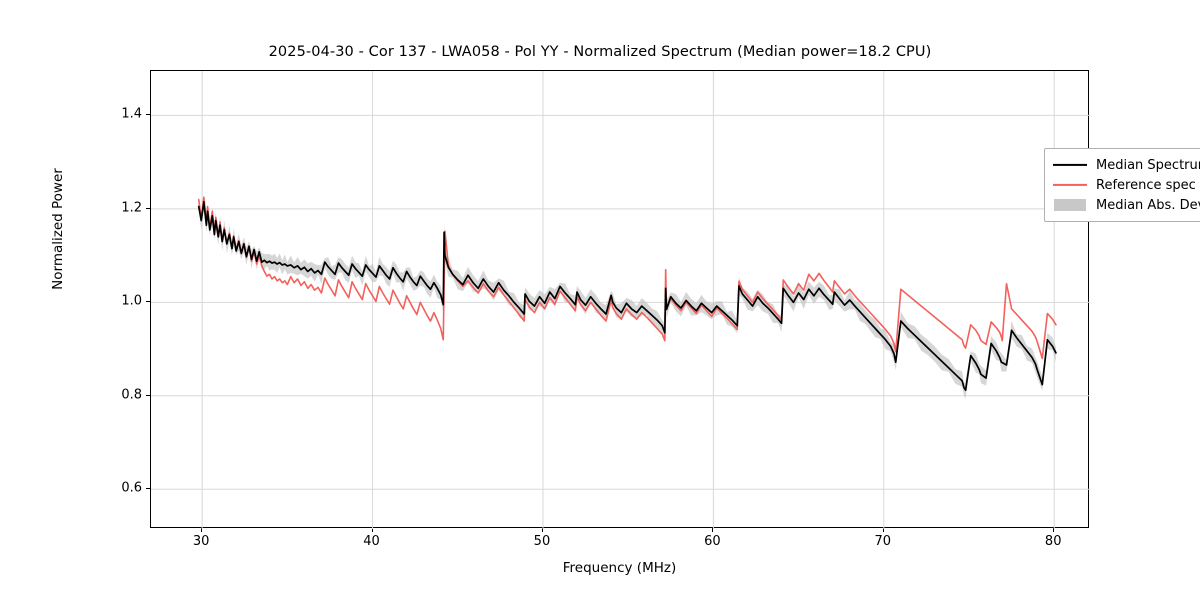 The image size is (1200, 600). I want to click on x-tick-label: 60, so click(712, 541).